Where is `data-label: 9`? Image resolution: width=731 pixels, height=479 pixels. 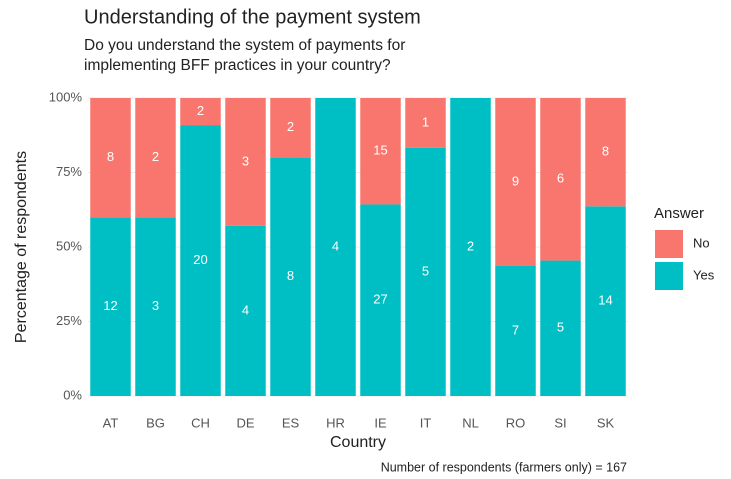
data-label: 9 is located at coordinates (515, 180).